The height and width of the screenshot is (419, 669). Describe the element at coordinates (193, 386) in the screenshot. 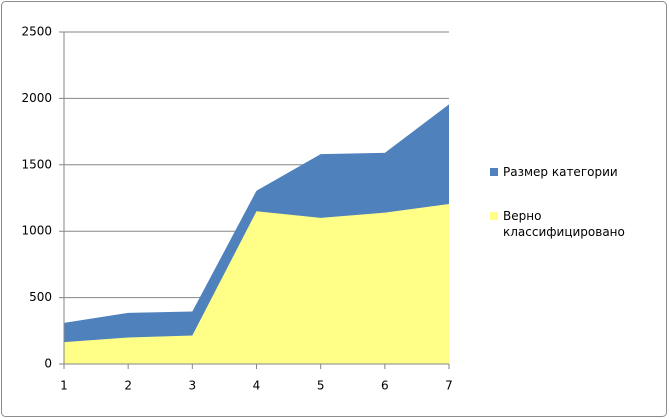

I see `x-tick-label: 3` at that location.